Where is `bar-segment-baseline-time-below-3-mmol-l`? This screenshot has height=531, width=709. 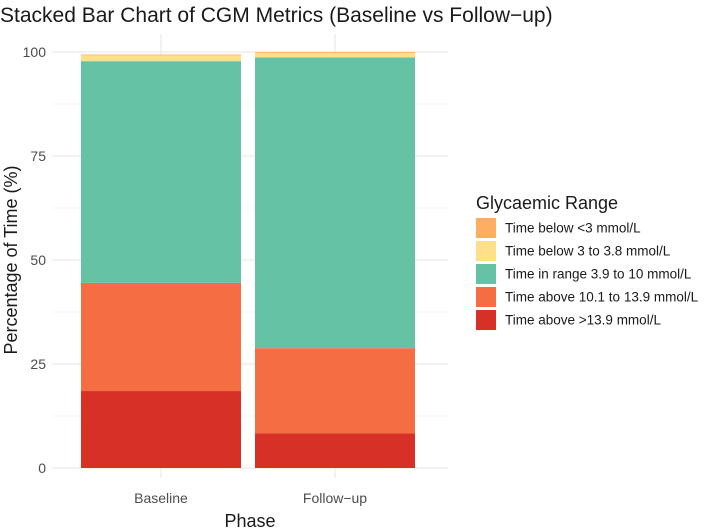 bar-segment-baseline-time-below-3-mmol-l is located at coordinates (161, 55).